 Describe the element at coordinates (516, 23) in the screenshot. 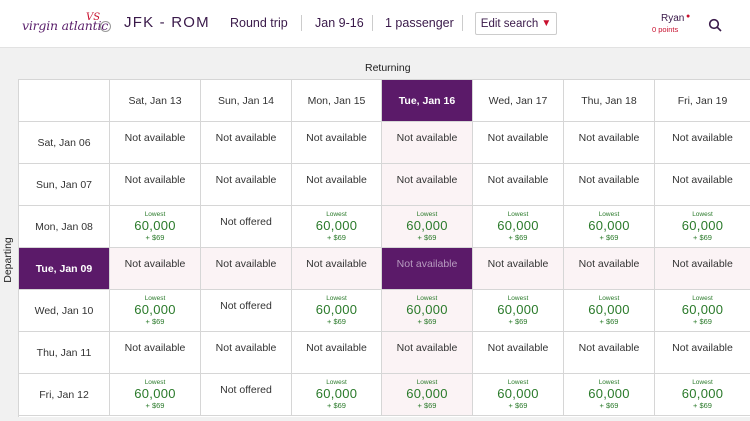

I see `edit-search-button: Edit search ▼` at that location.